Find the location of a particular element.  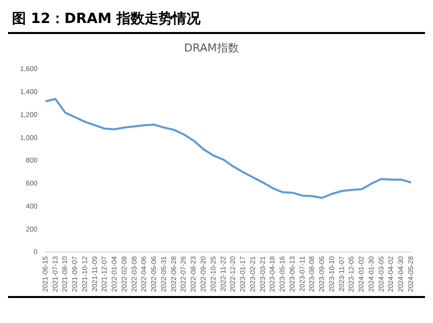

chart-subtitle: DRAM指数 is located at coordinates (211, 47).